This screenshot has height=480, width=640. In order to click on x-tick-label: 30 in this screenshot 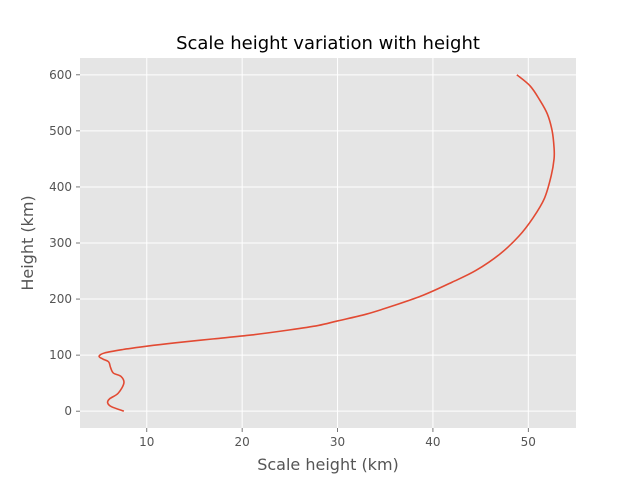, I will do `click(337, 442)`.